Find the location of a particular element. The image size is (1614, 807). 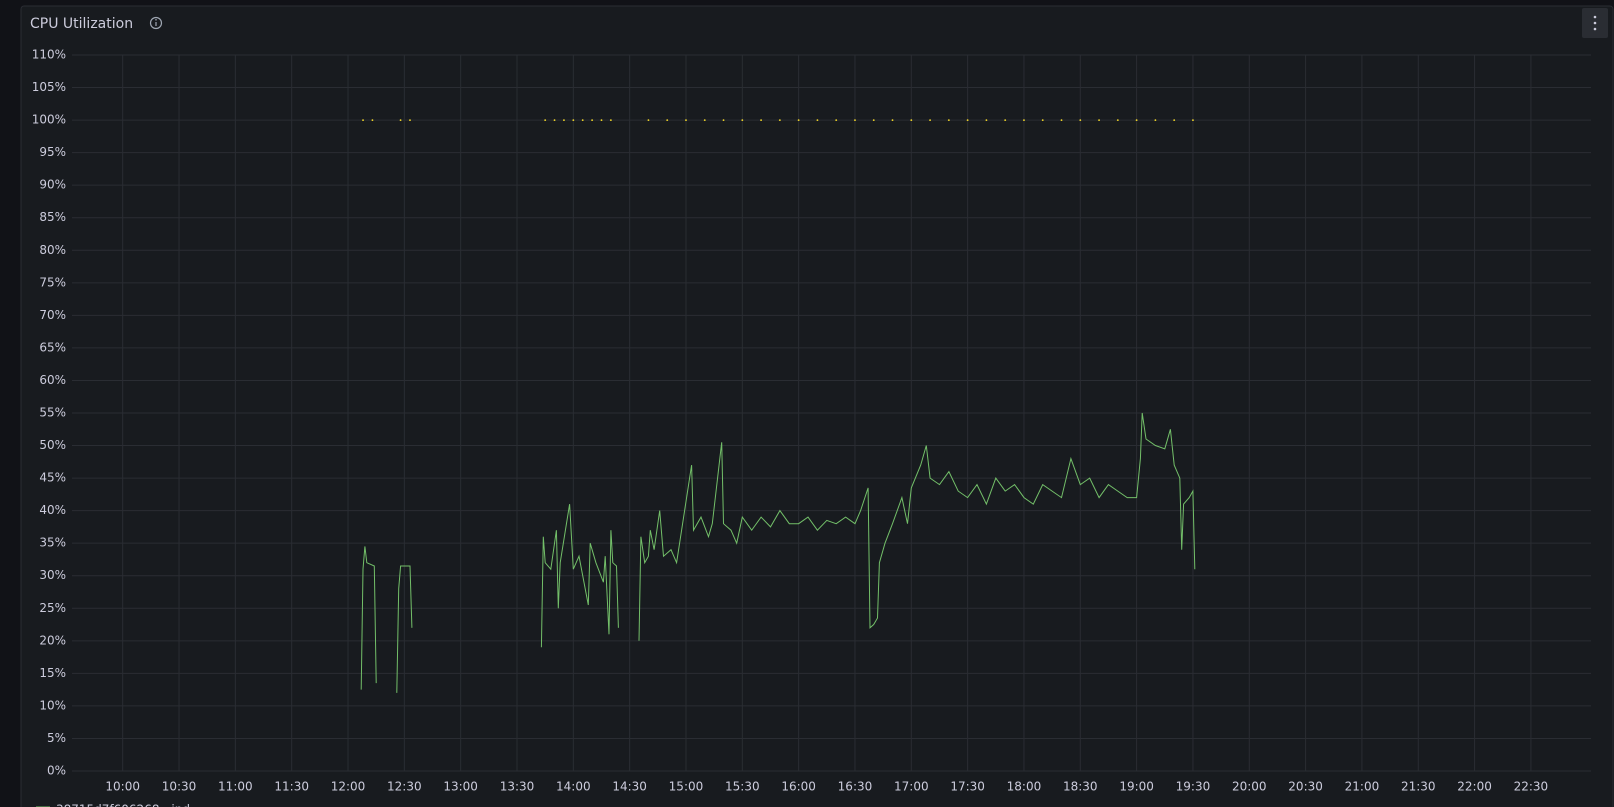

chart-title: CPU Utilization is located at coordinates (81, 24).